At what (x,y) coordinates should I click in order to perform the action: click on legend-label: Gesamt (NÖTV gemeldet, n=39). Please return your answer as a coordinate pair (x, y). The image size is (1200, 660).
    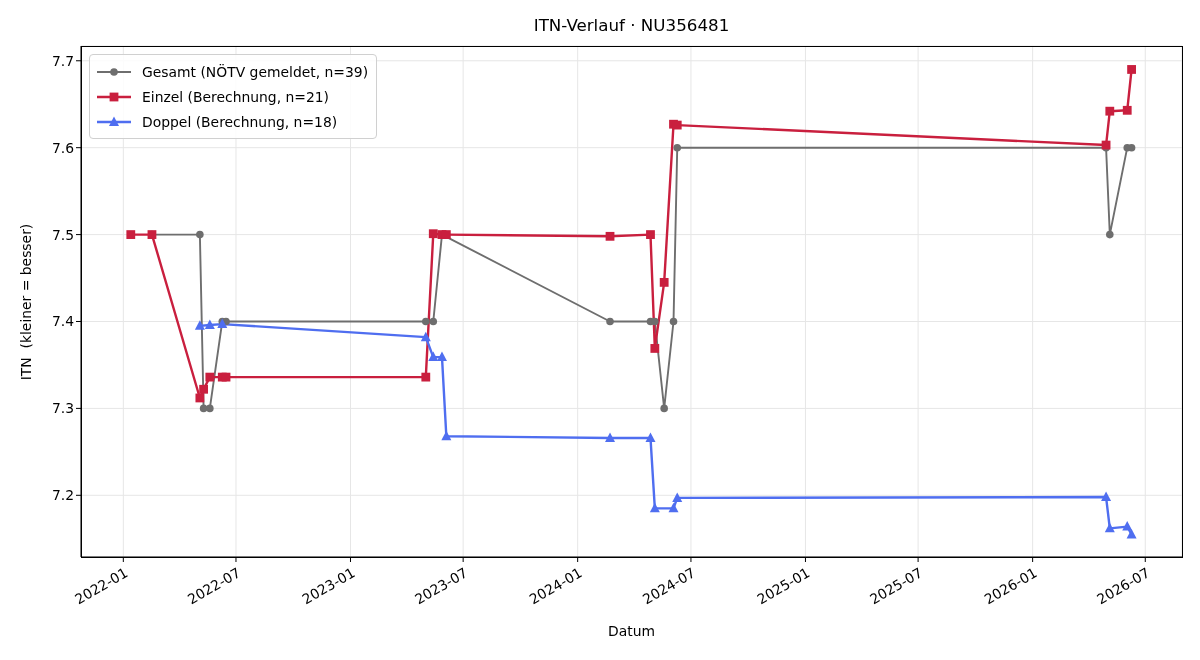
    Looking at the image, I should click on (255, 71).